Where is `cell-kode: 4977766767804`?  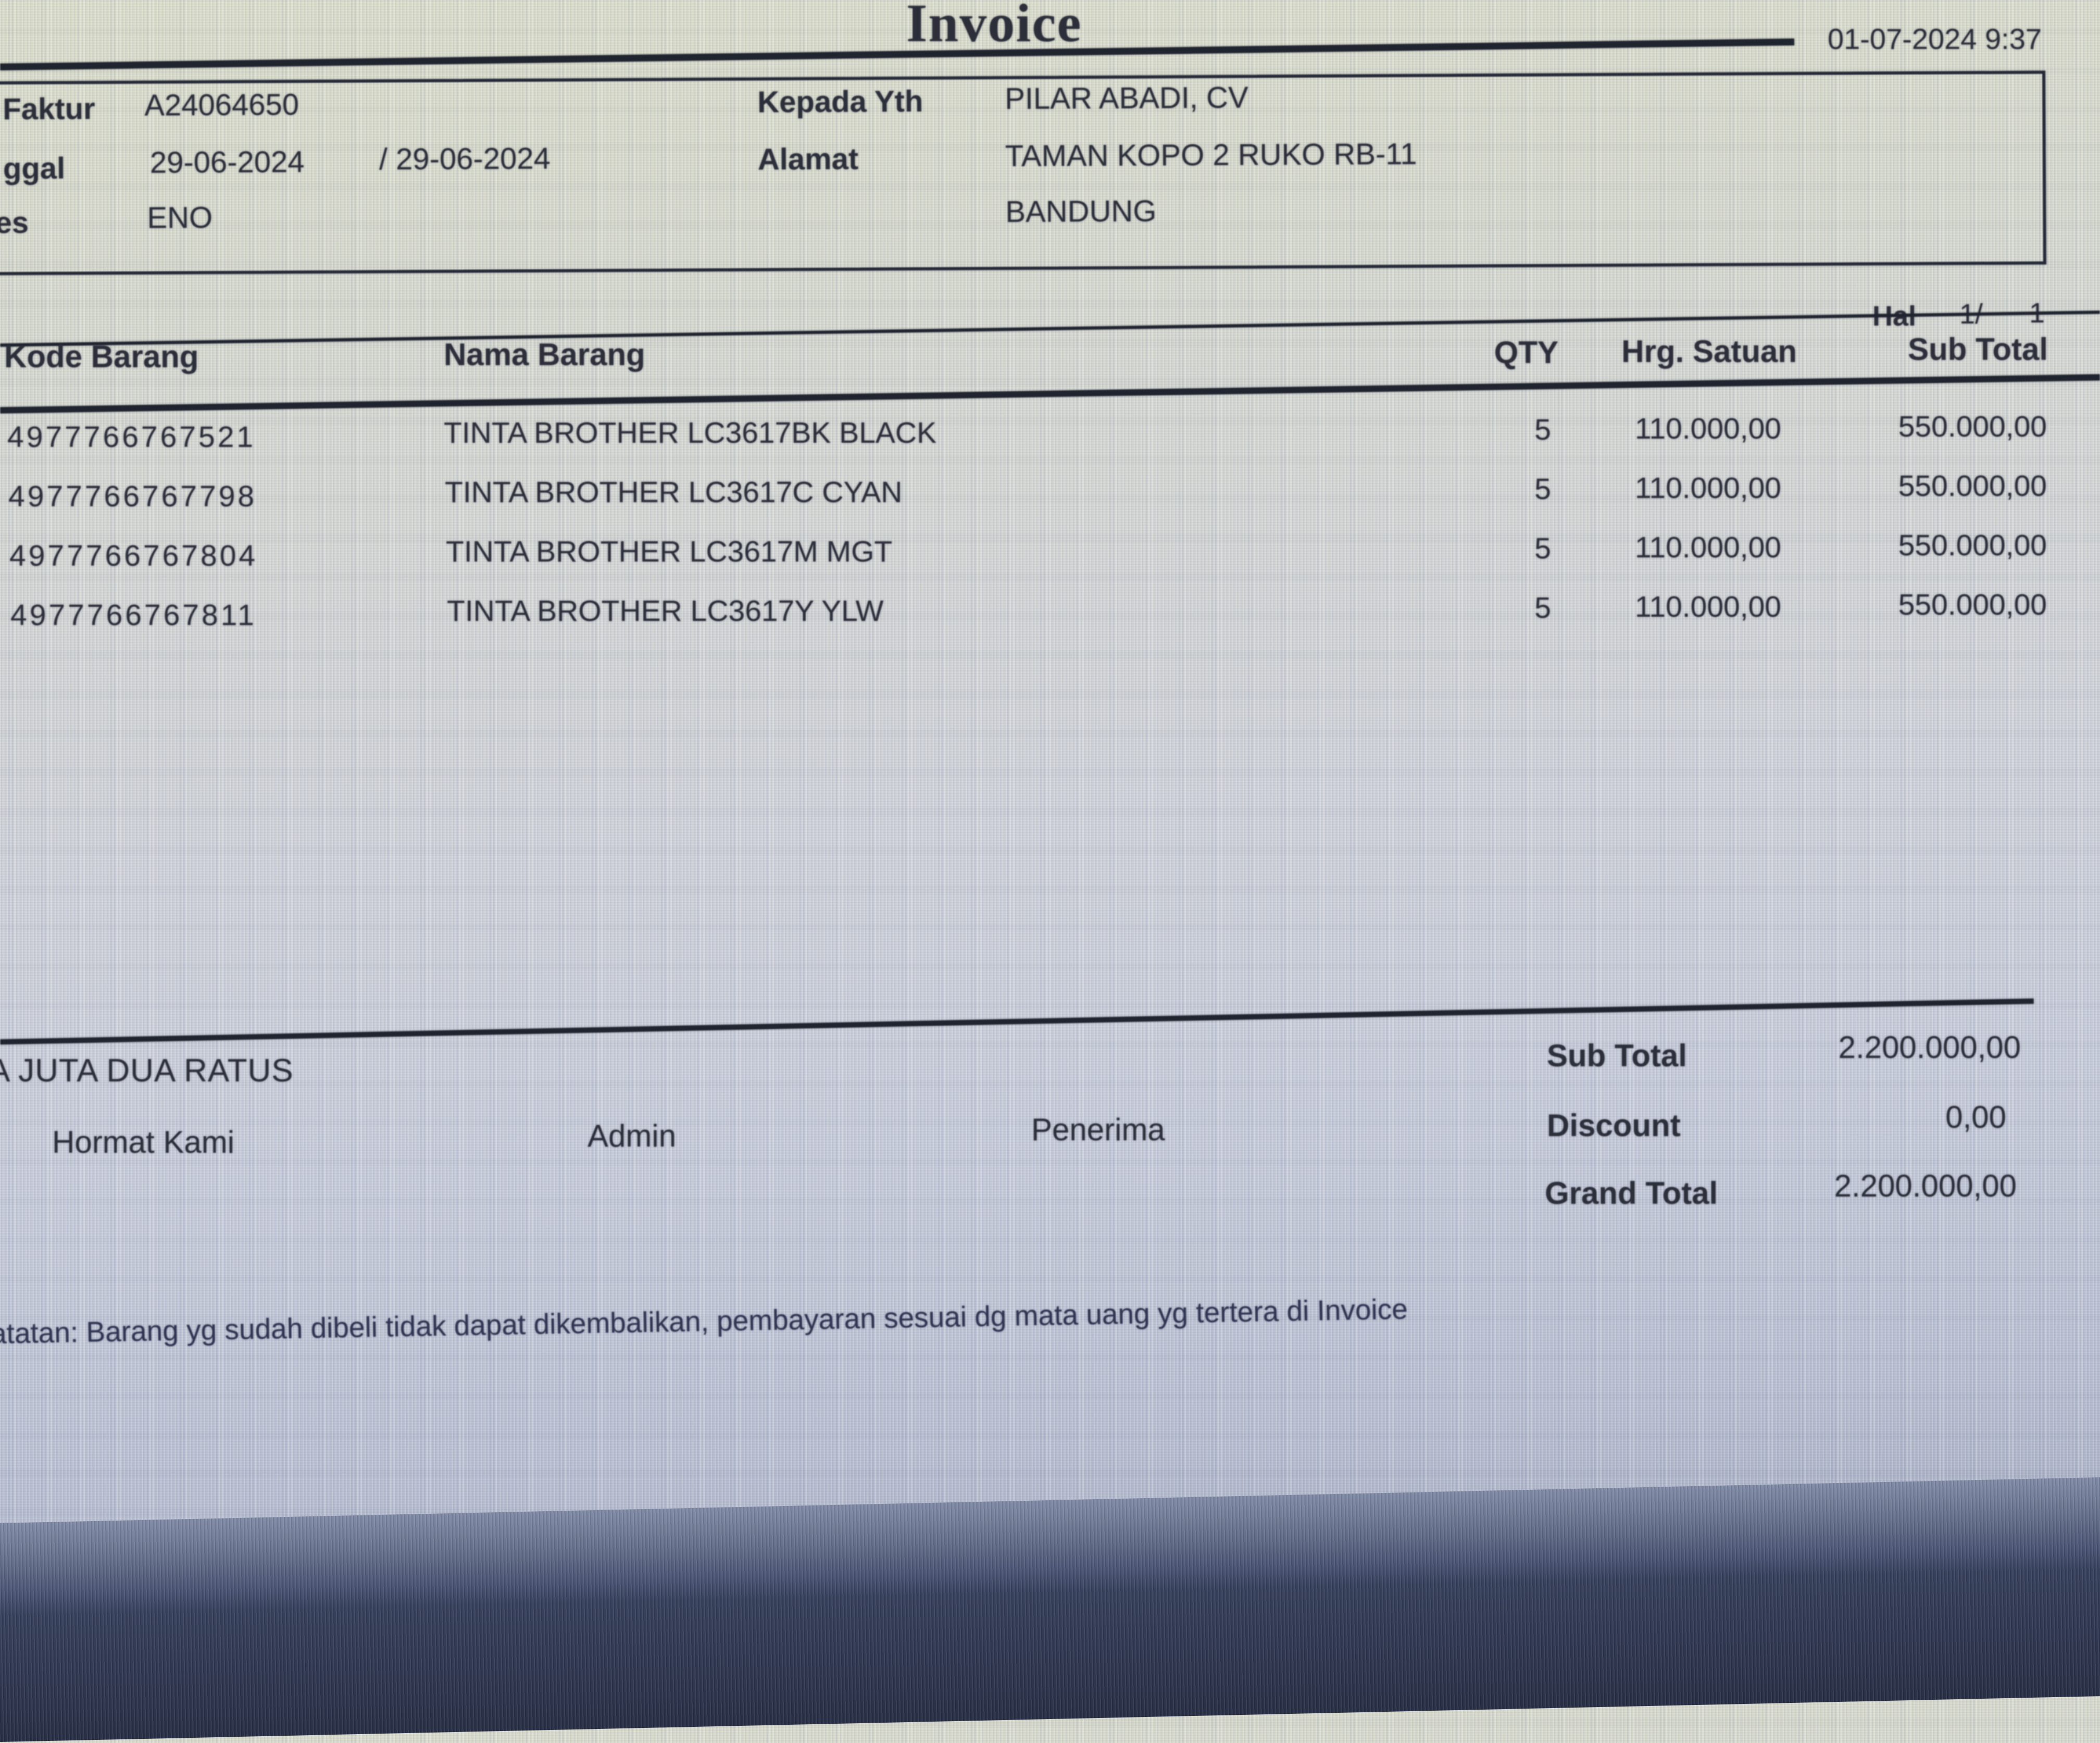 cell-kode: 4977766767804 is located at coordinates (133, 555).